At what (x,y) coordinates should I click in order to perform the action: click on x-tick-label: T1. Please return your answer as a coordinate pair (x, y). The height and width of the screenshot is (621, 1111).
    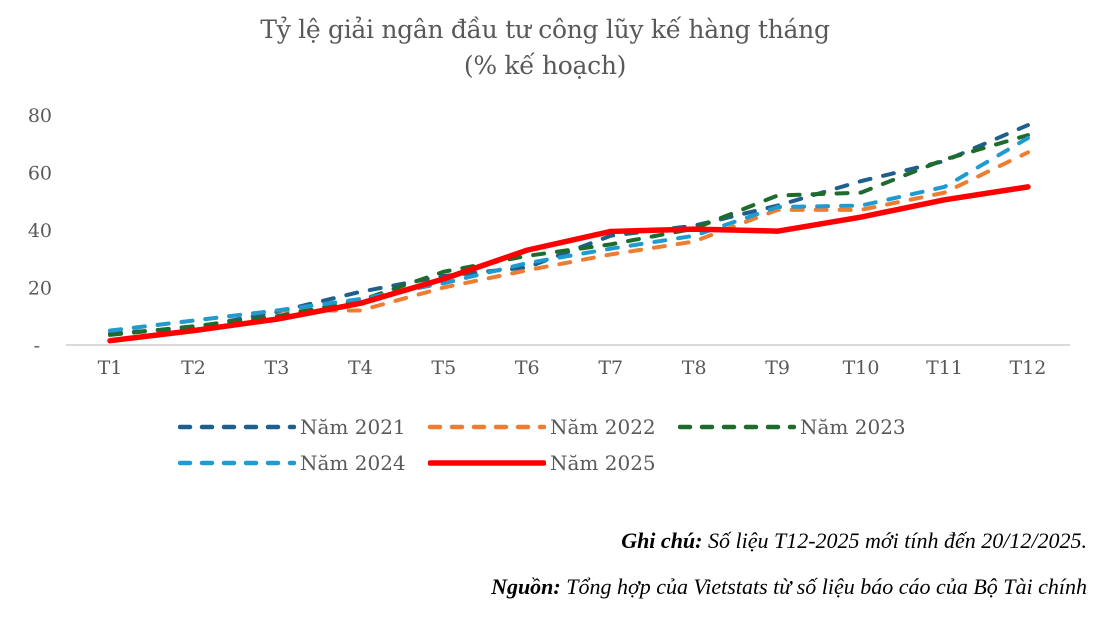
    Looking at the image, I should click on (110, 368).